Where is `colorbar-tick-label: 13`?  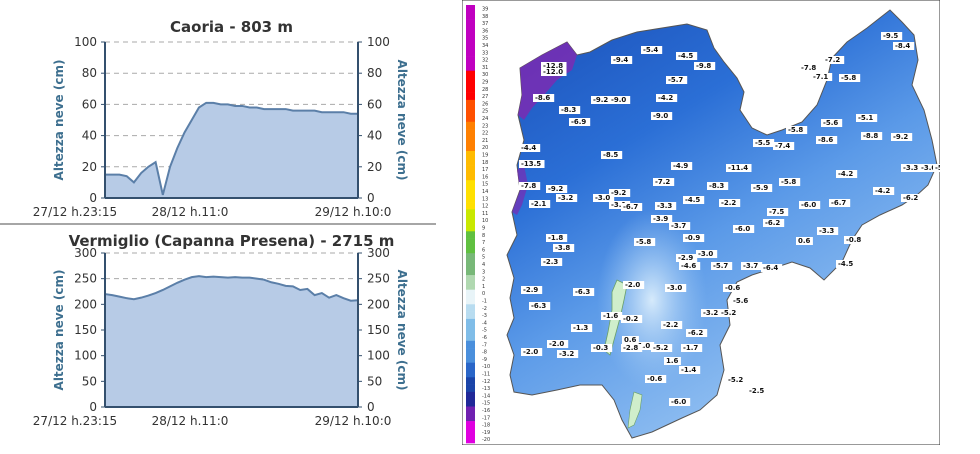 colorbar-tick-label: 13 is located at coordinates (485, 199).